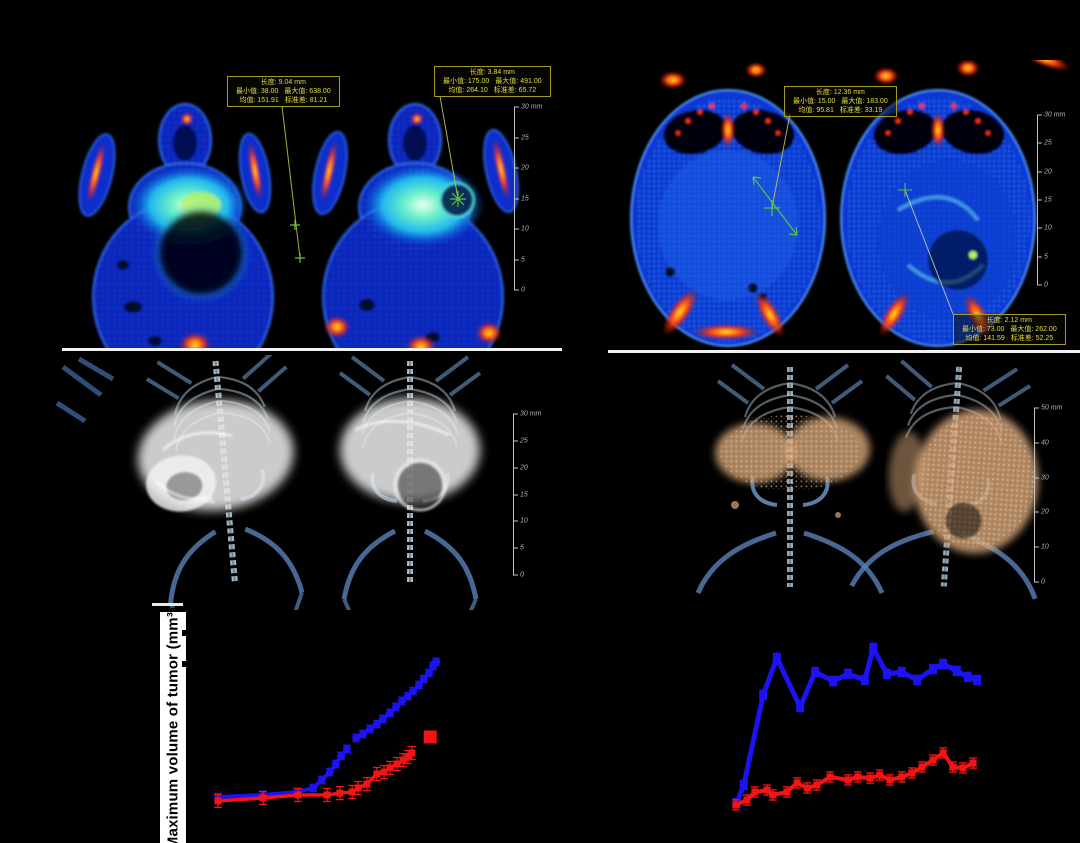  I want to click on ct-arm-hotspots, so click(175, 174).